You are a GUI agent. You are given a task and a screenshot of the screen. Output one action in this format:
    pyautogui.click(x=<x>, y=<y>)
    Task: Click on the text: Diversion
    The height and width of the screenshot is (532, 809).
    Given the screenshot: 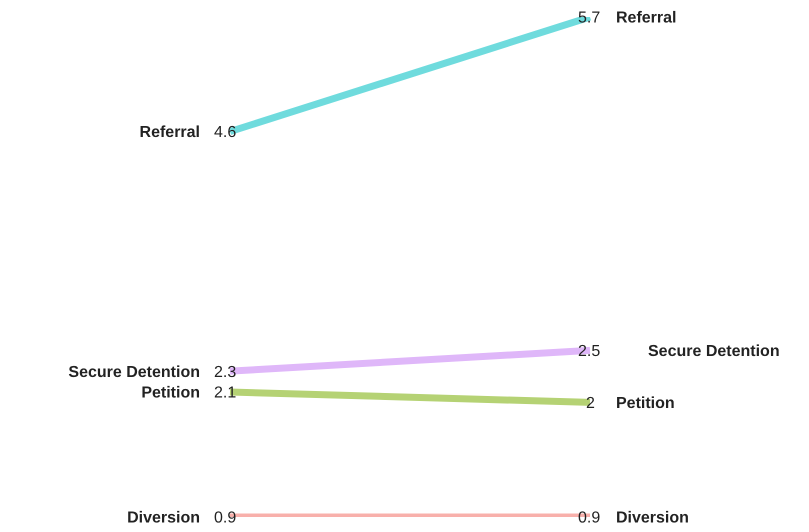 What is the action you would take?
    pyautogui.click(x=163, y=518)
    